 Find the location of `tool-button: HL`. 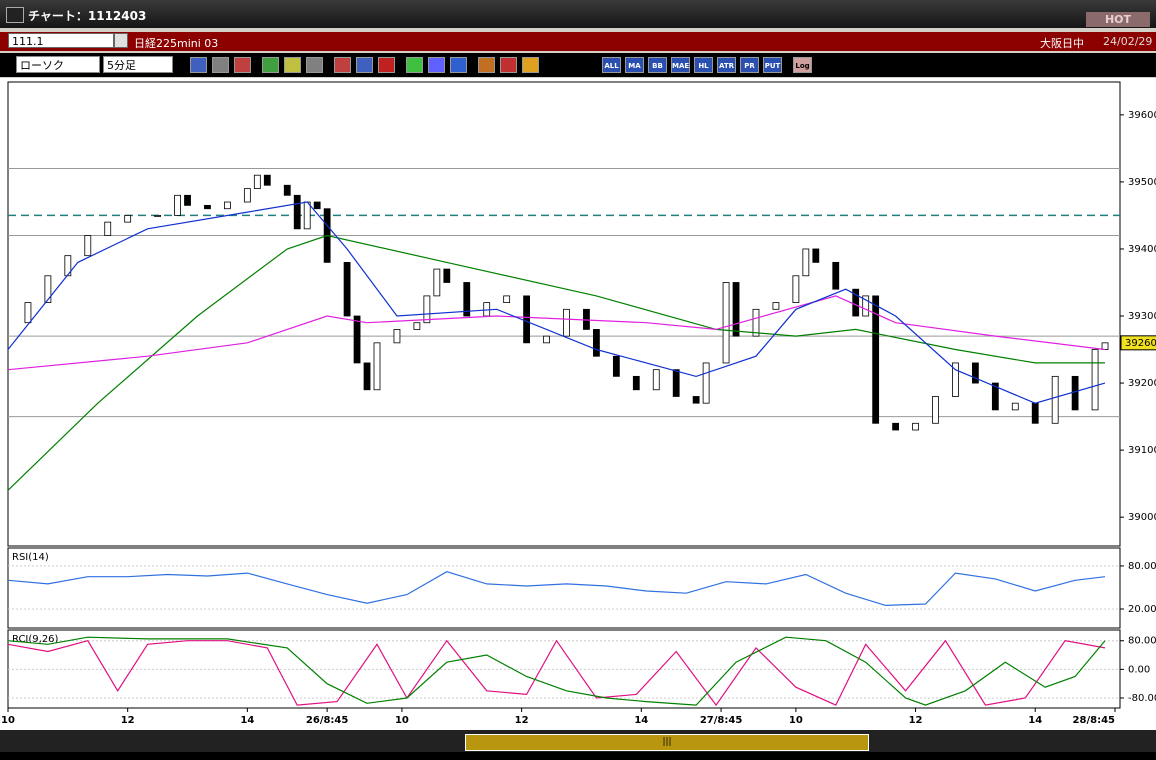

tool-button: HL is located at coordinates (703, 65).